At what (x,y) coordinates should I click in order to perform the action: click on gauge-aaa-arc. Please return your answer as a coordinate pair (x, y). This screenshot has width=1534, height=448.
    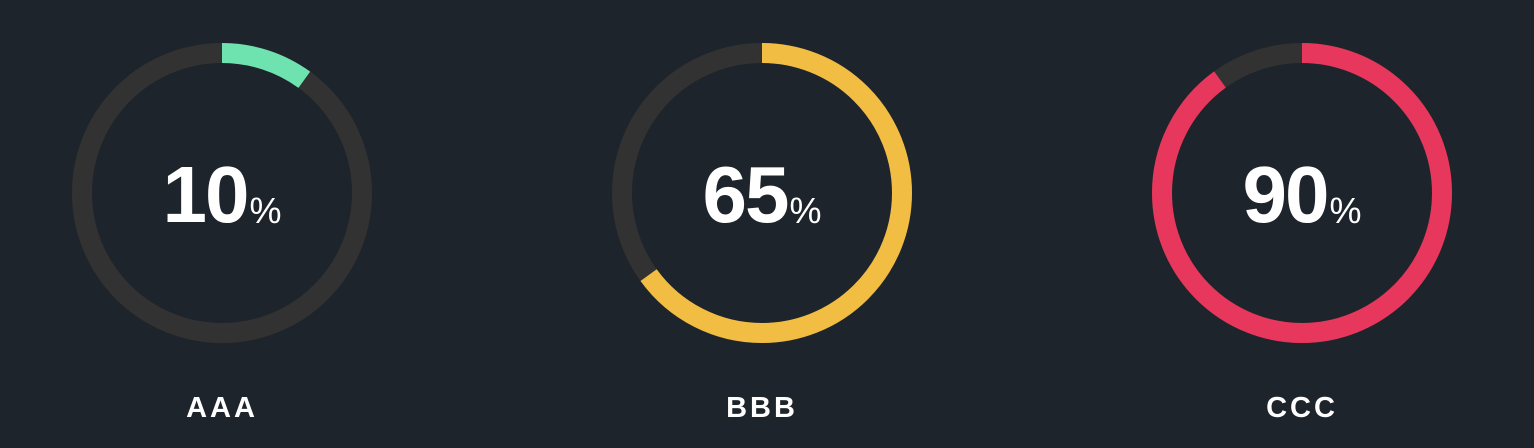
    Looking at the image, I should click on (222, 193).